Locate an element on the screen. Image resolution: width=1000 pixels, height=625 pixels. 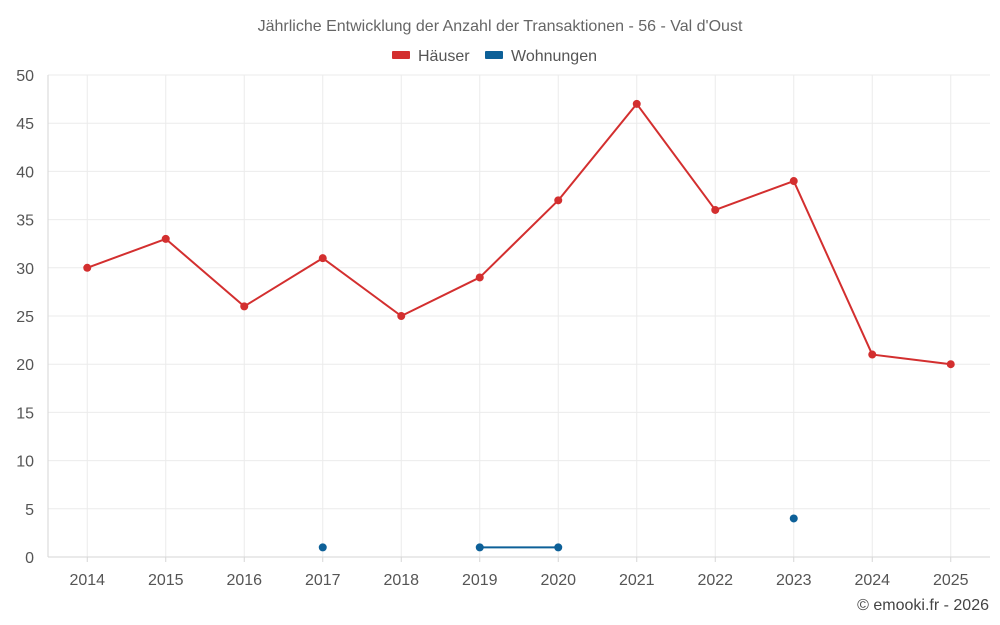
y-tick-label: 50 is located at coordinates (25, 76).